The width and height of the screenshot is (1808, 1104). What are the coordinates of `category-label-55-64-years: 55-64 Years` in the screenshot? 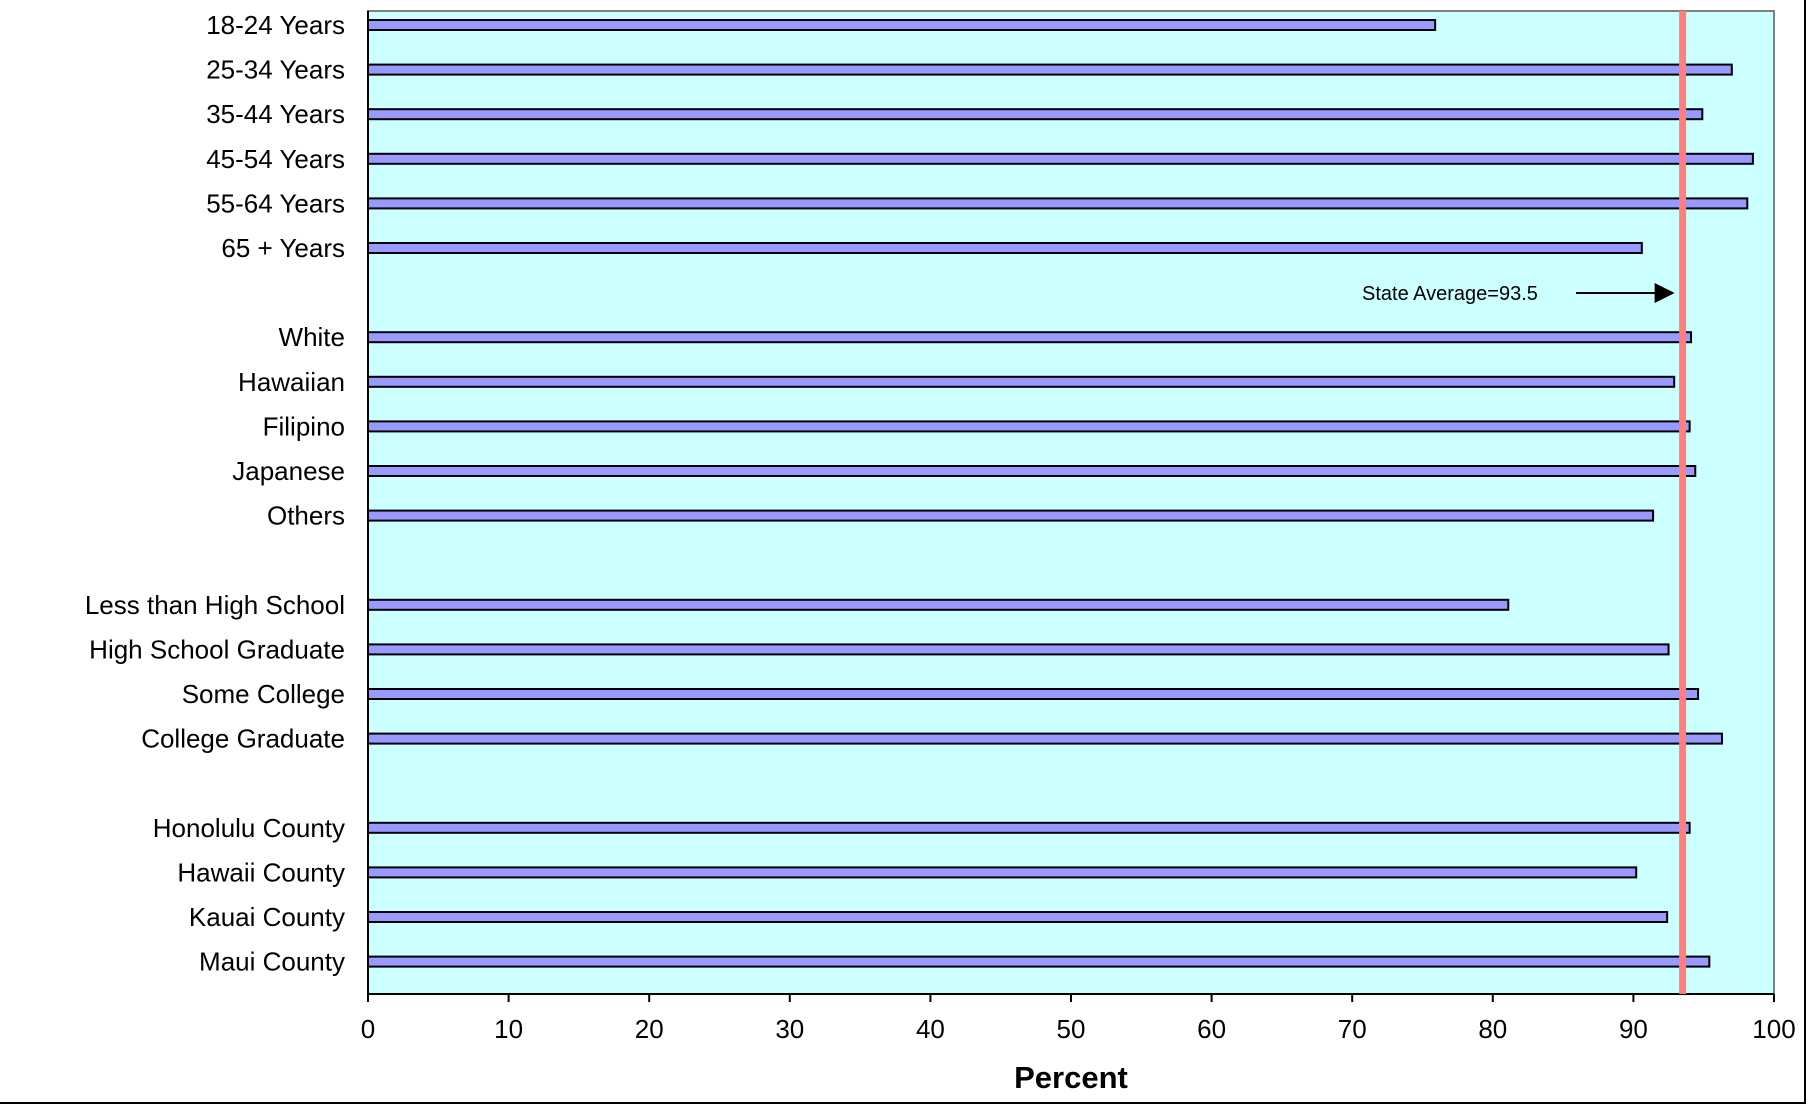 It's located at (275, 203).